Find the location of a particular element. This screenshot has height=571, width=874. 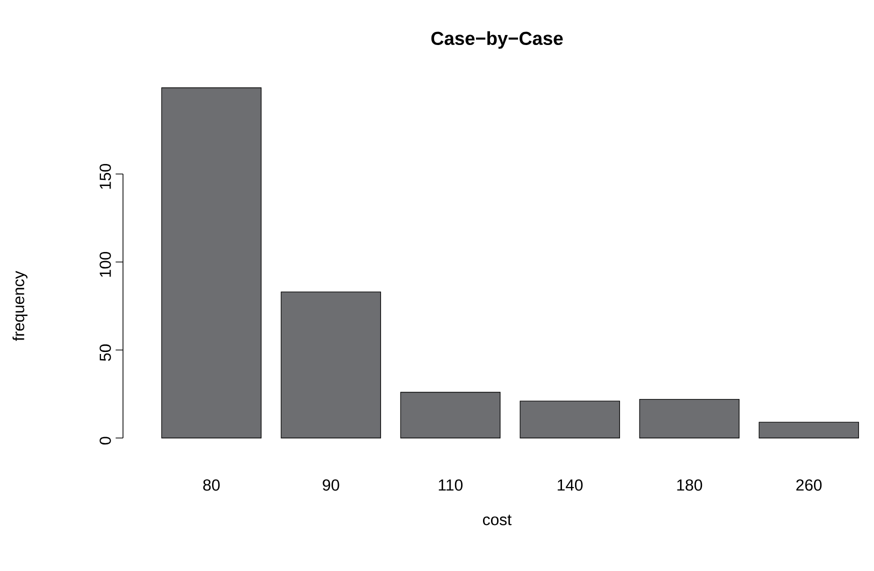

y-tick-label: 0 is located at coordinates (105, 440).